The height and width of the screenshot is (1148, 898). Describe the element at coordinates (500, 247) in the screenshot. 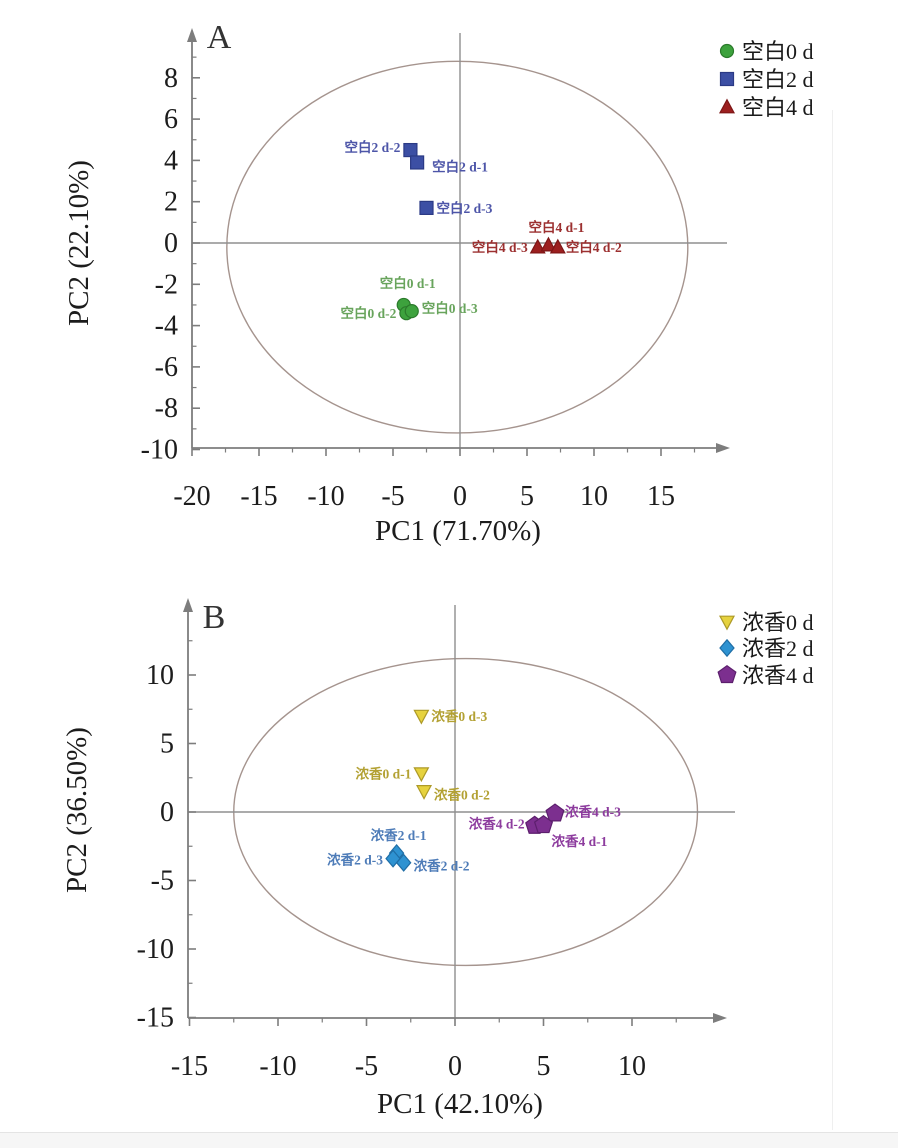

I see `point-label: 空白4 d-3` at that location.